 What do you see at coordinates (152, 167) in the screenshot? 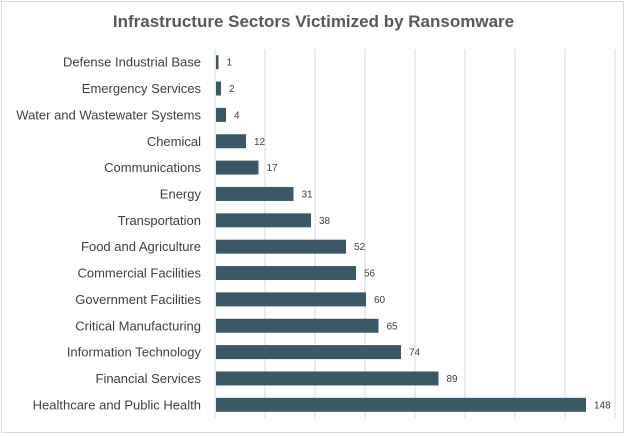
I see `category-label: Communications` at bounding box center [152, 167].